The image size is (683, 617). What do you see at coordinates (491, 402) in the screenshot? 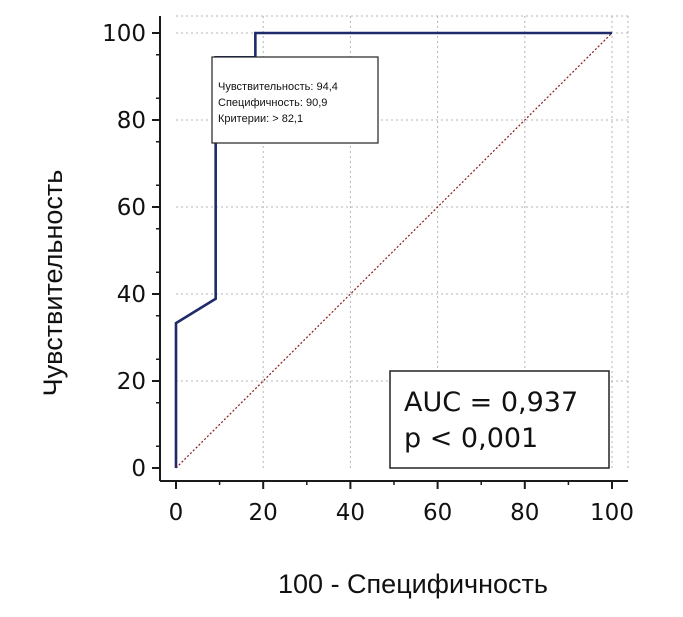
I see `auc-value: AUC = 0,937` at bounding box center [491, 402].